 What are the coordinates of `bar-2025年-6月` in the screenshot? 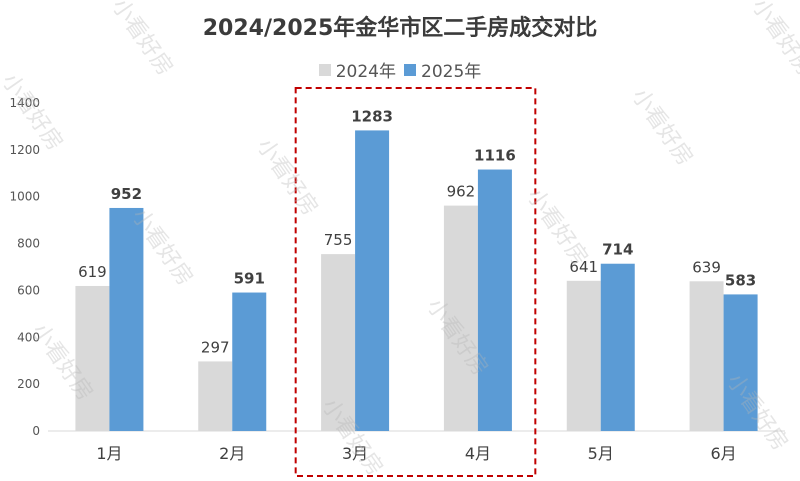 It's located at (740, 362).